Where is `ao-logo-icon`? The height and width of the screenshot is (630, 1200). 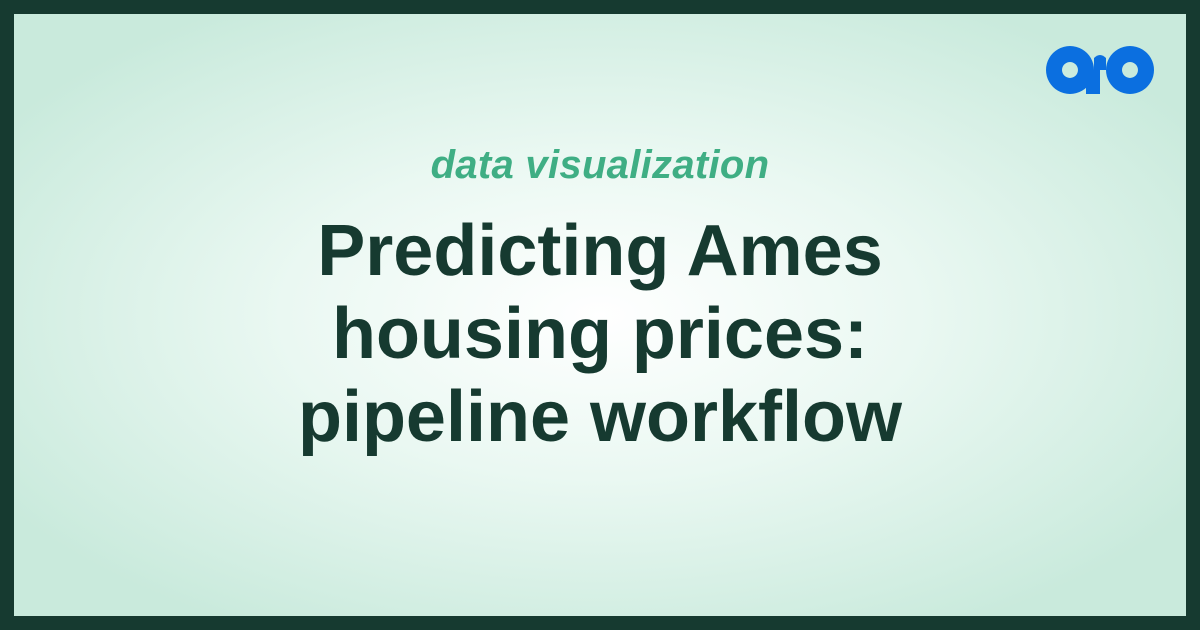 ao-logo-icon is located at coordinates (1100, 70).